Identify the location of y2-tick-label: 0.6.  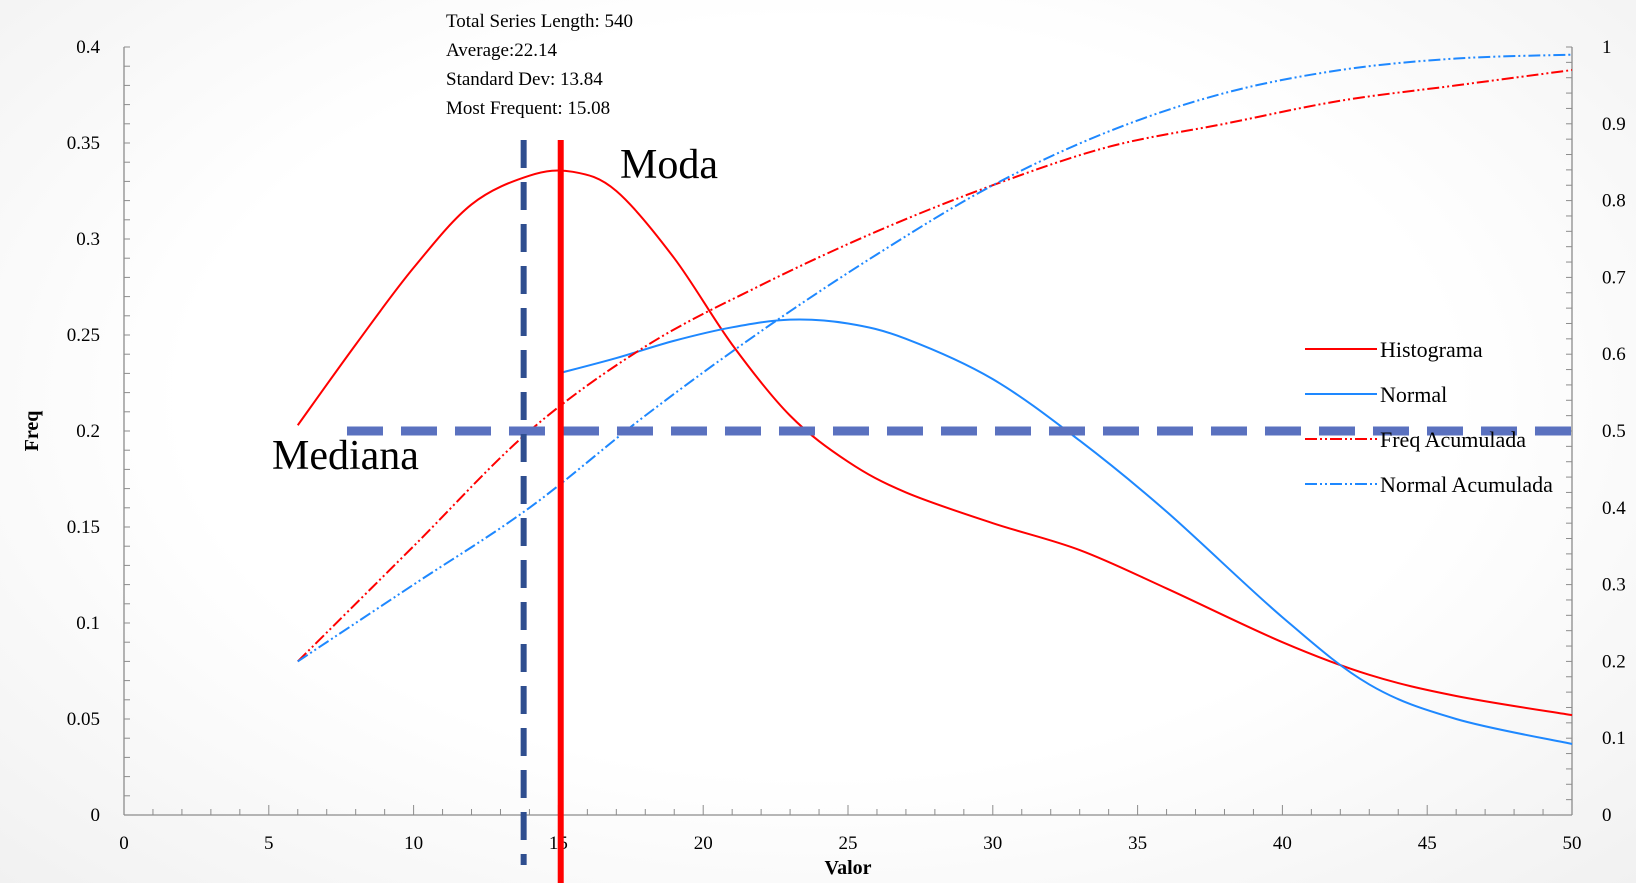
(1614, 354).